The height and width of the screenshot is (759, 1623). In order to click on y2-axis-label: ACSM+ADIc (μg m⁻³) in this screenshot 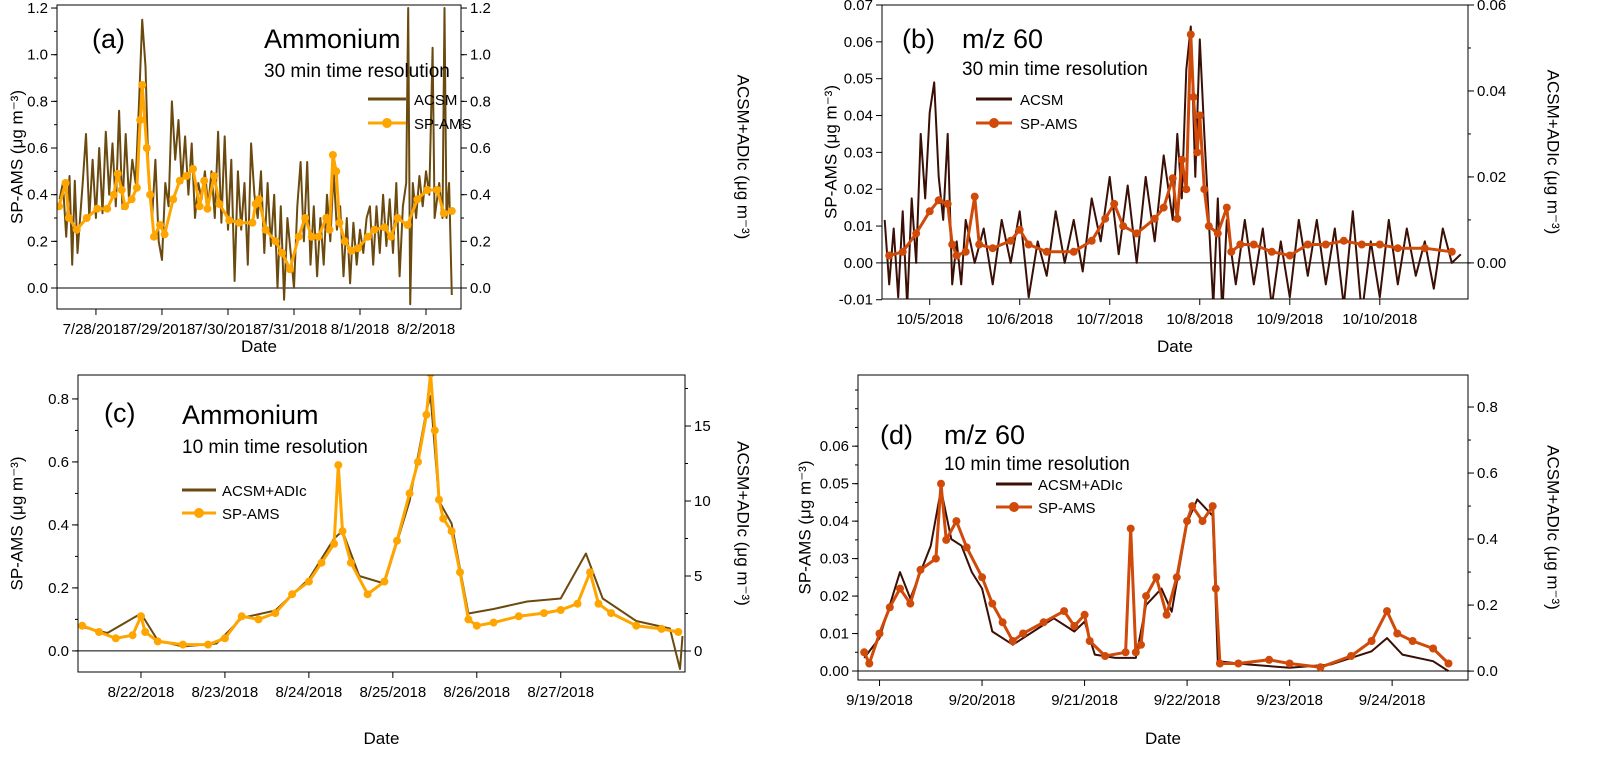, I will do `click(1553, 527)`.